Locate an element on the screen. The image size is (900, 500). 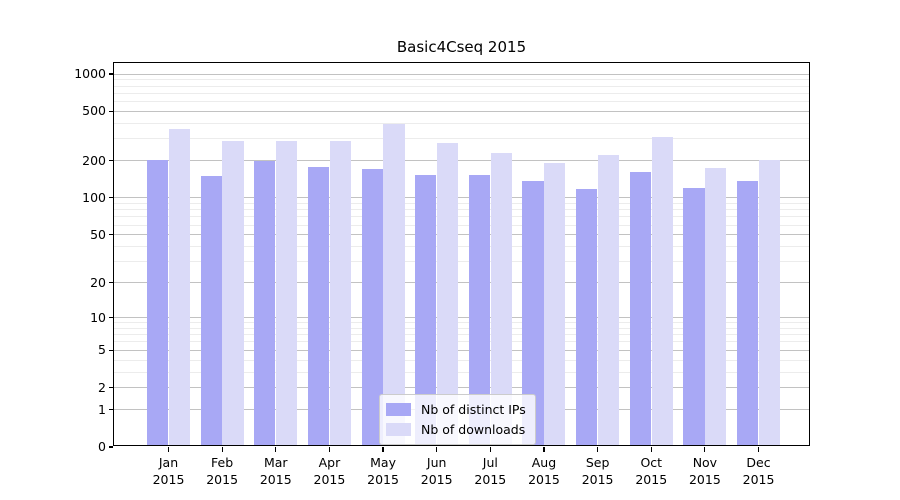
x-tick-label-aug: Aug 2015 is located at coordinates (544, 471).